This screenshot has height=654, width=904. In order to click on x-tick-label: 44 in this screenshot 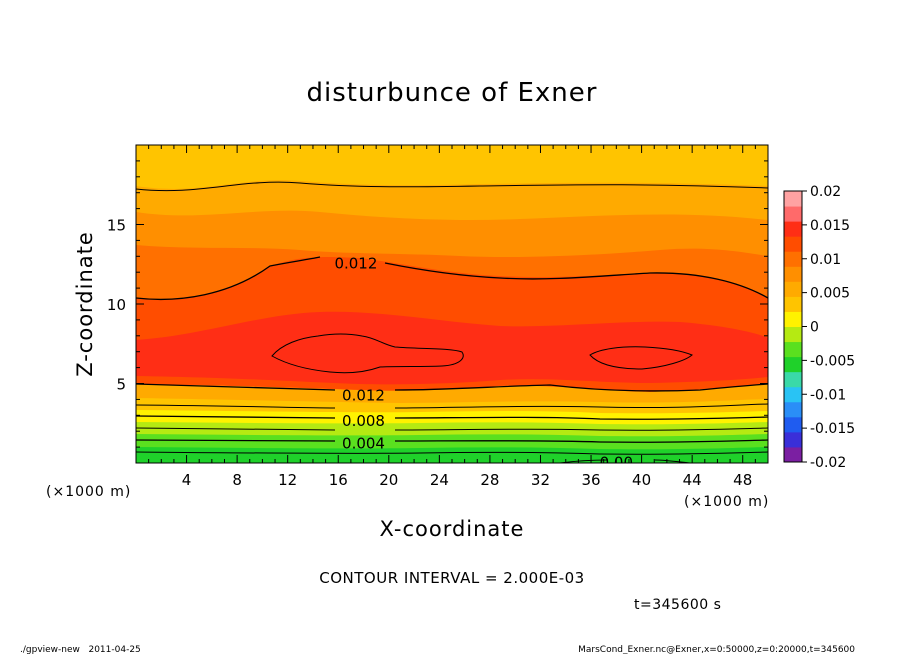, I will do `click(692, 480)`.